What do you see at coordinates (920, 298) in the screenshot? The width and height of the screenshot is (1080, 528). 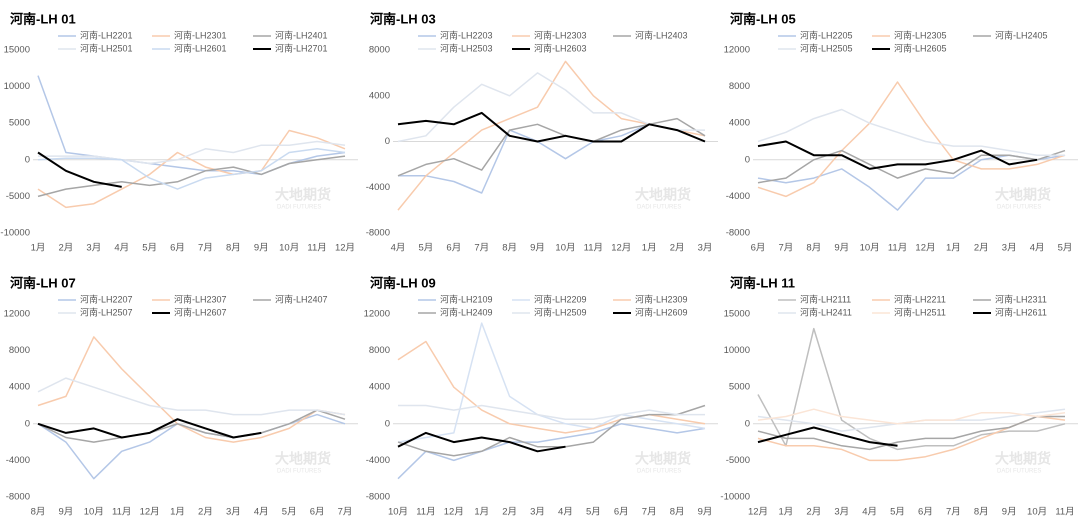 I see `legend-label: 河南-LH2211` at bounding box center [920, 298].